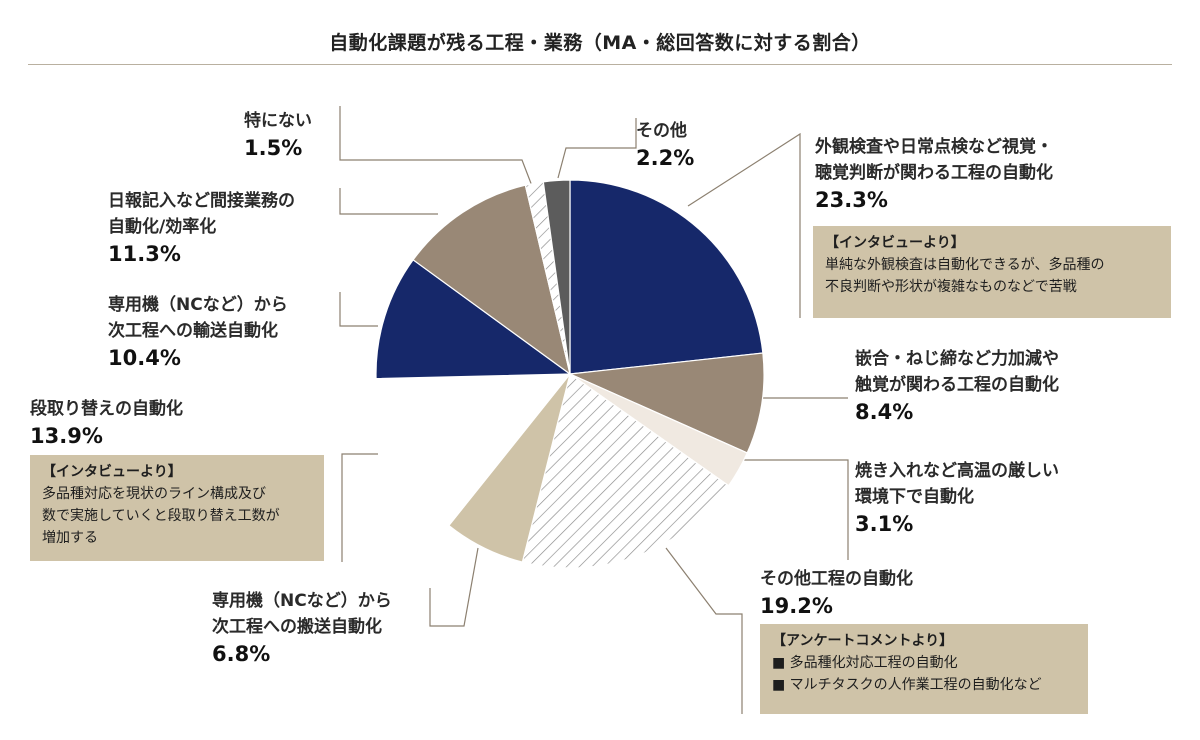  Describe the element at coordinates (836, 593) in the screenshot. I see `slice-label-other-process: その他工程の自動化 19.2%` at that location.